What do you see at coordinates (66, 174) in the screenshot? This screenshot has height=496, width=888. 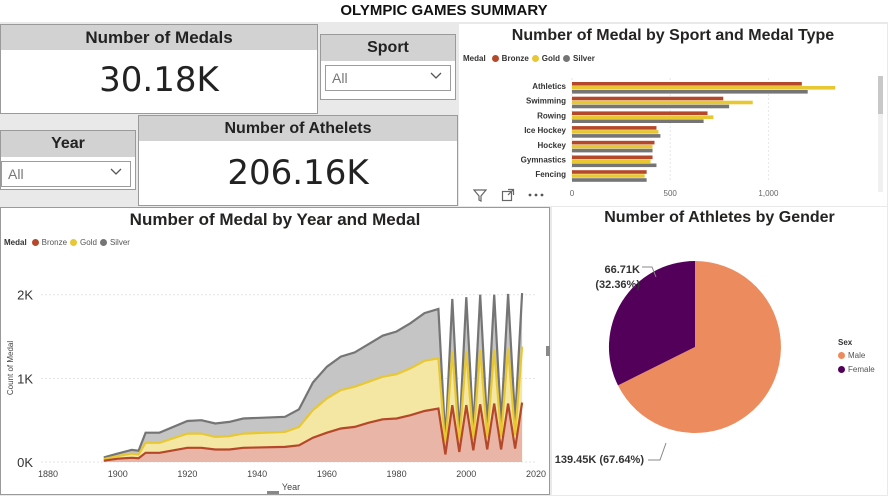 I see `year-dropdown: All` at bounding box center [66, 174].